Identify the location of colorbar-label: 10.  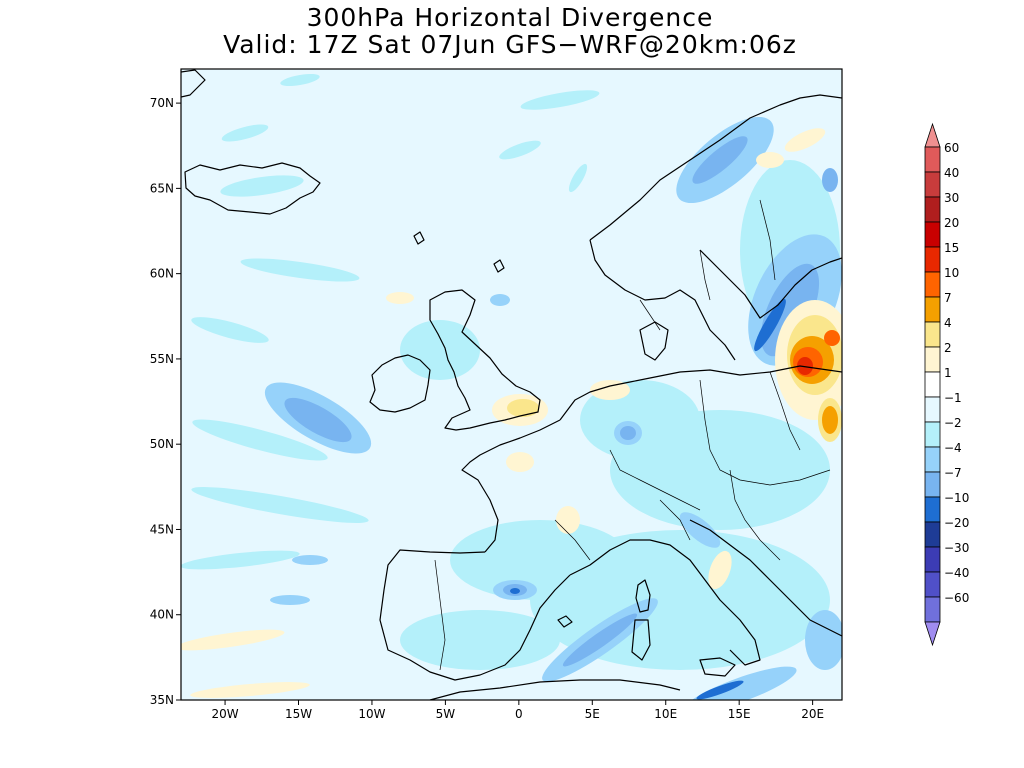
(951, 273).